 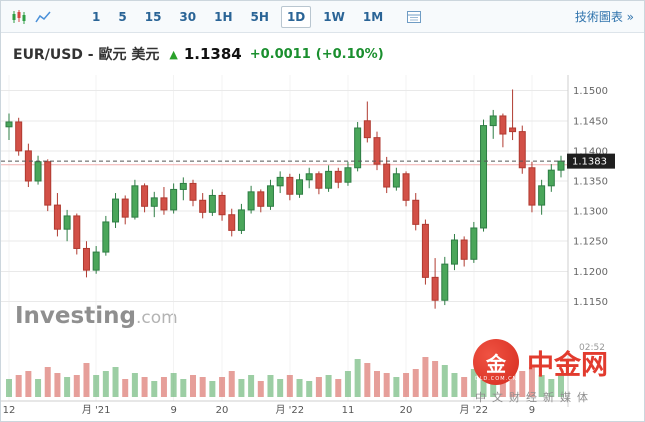 I want to click on zhongjinwang-logo-icon: 金 QLD.COM.CN, so click(x=496, y=362).